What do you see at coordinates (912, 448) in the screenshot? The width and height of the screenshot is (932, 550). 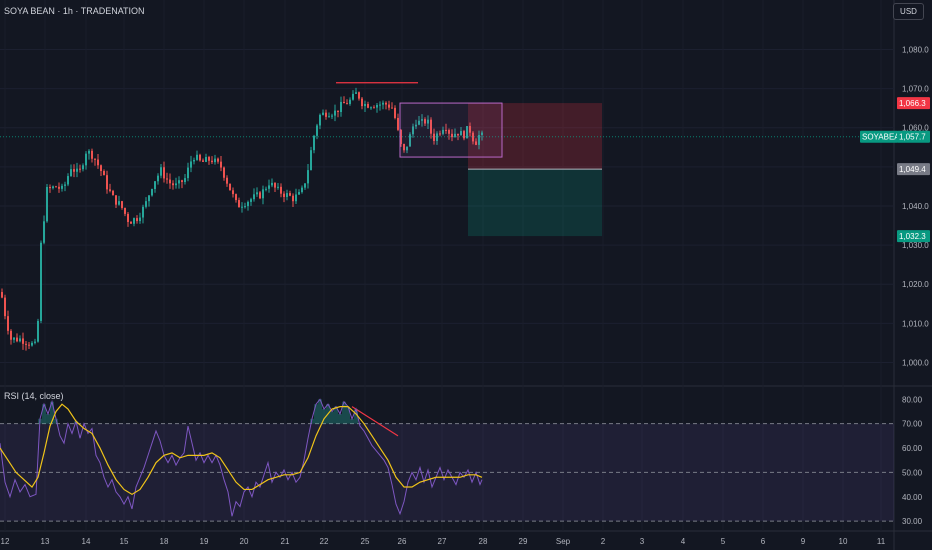 I see `rsi-tick-label: 60.00` at bounding box center [912, 448].